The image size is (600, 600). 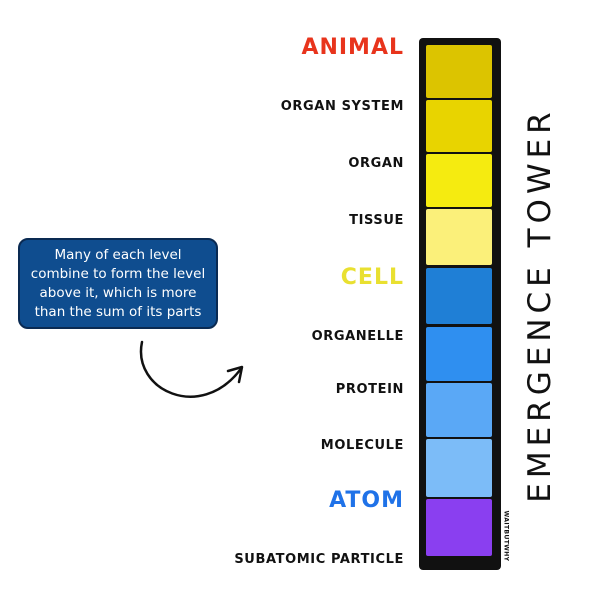 What do you see at coordinates (459, 180) in the screenshot?
I see `tower-block-organ` at bounding box center [459, 180].